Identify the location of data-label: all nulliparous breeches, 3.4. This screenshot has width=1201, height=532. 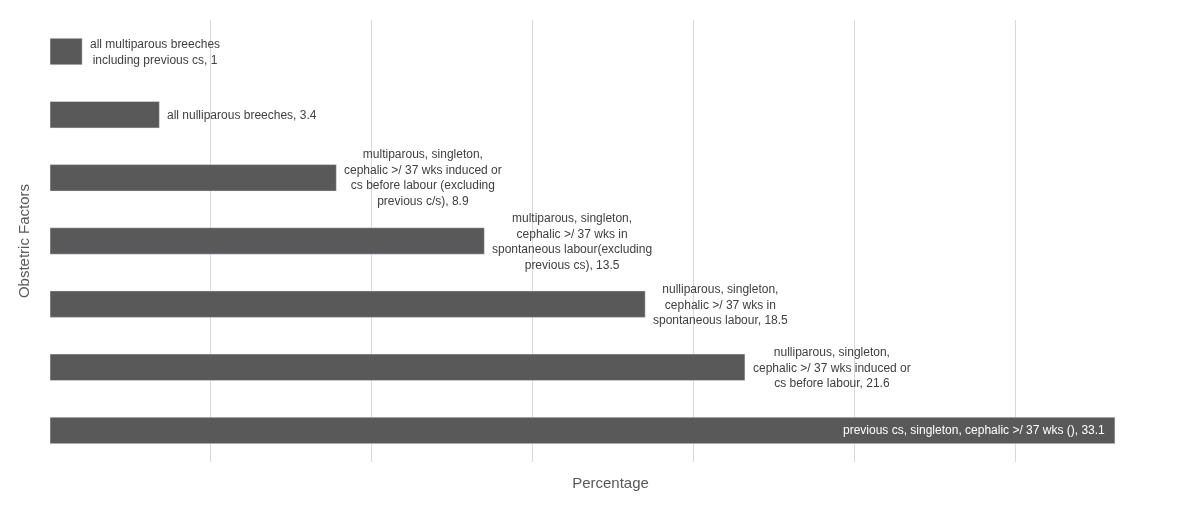
(242, 115).